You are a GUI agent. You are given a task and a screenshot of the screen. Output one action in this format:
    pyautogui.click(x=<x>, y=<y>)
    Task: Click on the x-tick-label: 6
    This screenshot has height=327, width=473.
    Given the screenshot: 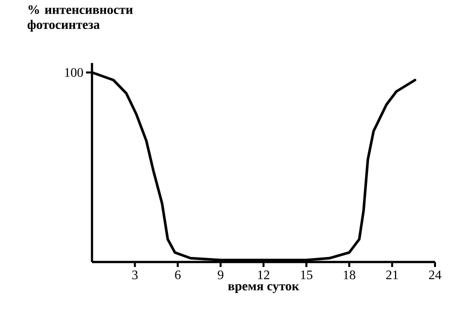 What is the action you would take?
    pyautogui.click(x=178, y=275)
    